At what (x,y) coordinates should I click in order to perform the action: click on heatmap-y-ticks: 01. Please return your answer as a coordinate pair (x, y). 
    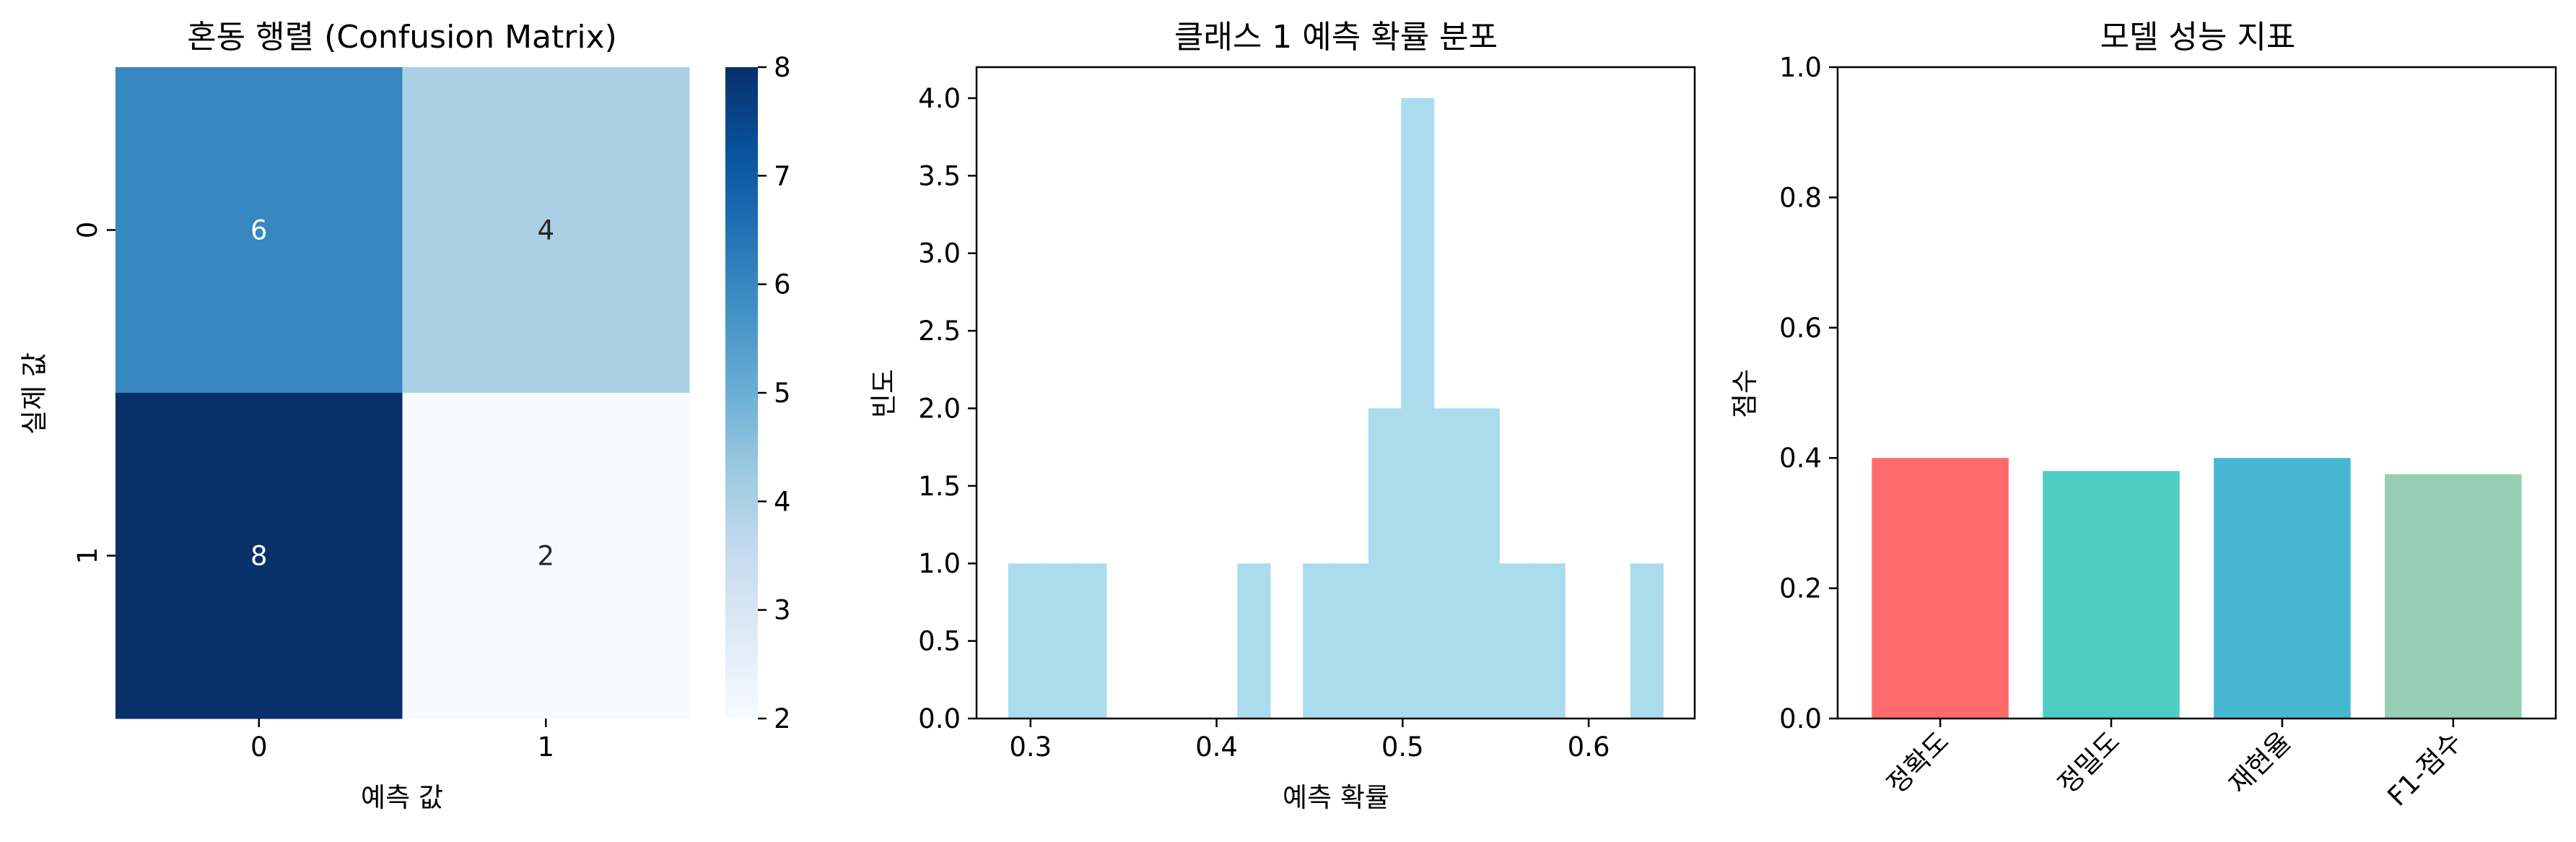
    Looking at the image, I should click on (93, 393).